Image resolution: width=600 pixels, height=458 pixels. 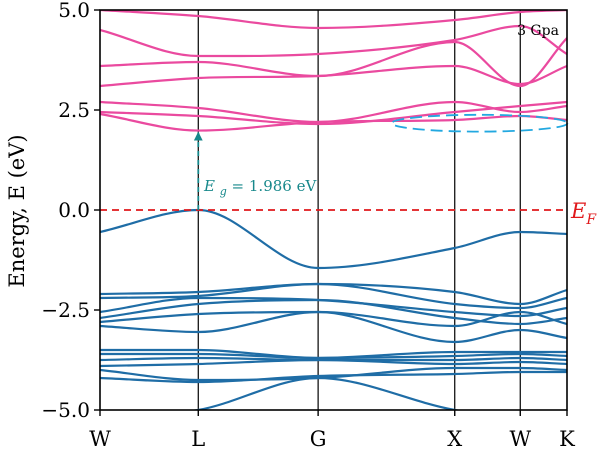 What do you see at coordinates (74, 11) in the screenshot?
I see `y-tick-label: 5.0` at bounding box center [74, 11].